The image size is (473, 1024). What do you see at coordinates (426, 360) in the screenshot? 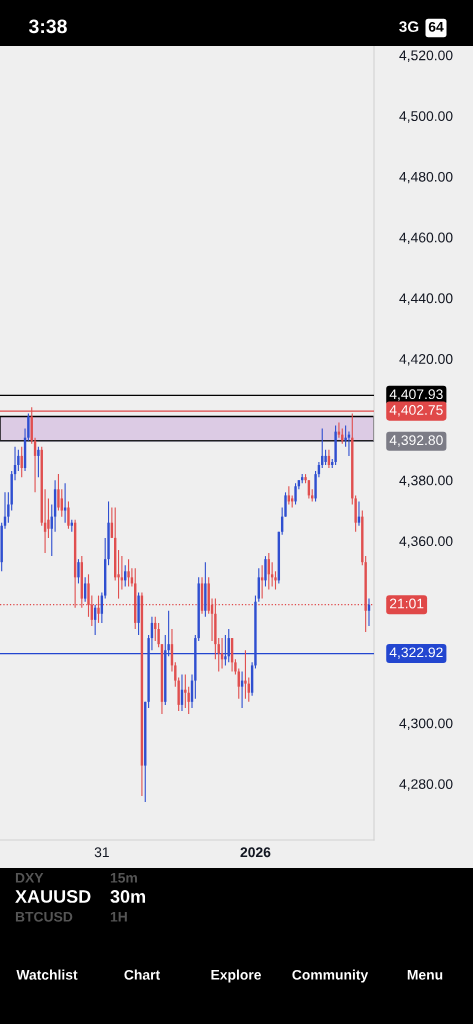
I see `y-tick-label: 4,420.00` at bounding box center [426, 360].